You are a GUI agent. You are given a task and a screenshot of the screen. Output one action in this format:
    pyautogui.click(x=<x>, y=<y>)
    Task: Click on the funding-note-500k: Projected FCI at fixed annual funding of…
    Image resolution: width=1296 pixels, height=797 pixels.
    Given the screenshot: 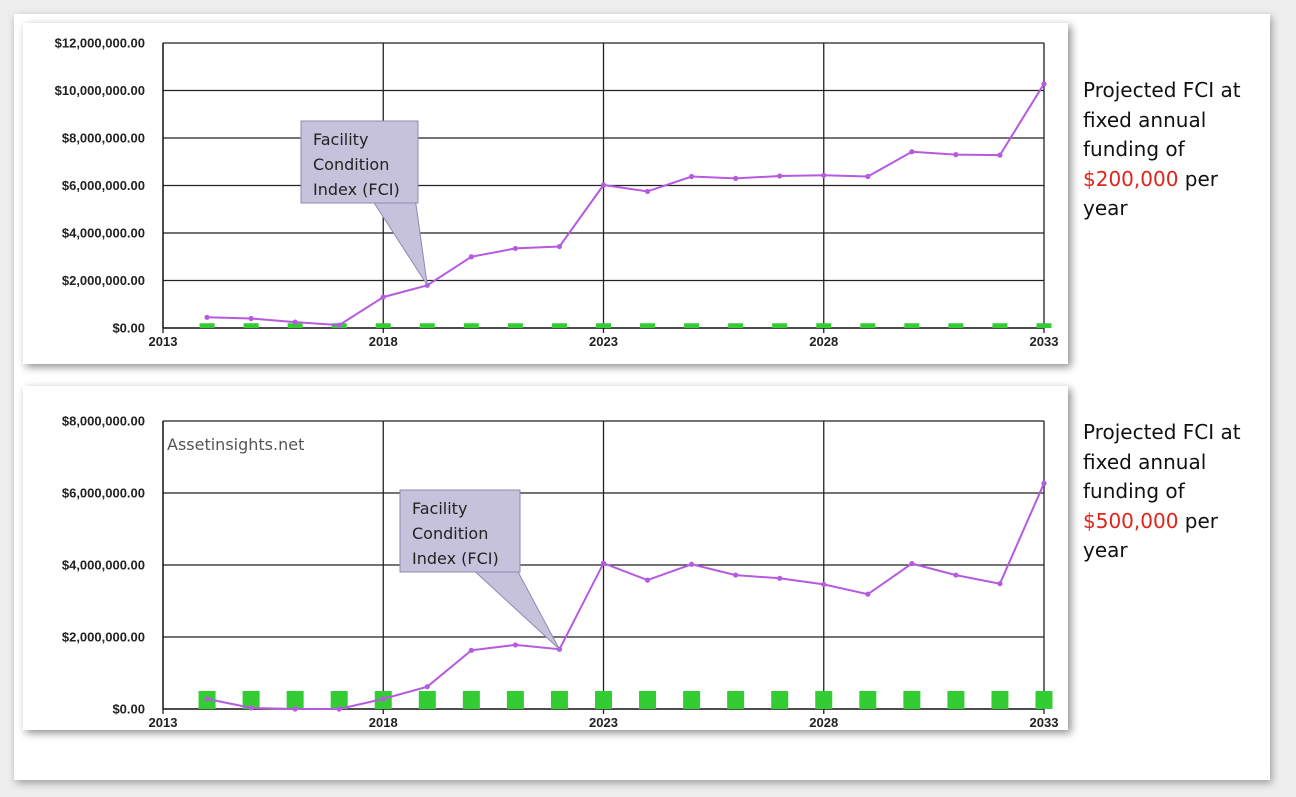 What is the action you would take?
    pyautogui.click(x=1168, y=492)
    